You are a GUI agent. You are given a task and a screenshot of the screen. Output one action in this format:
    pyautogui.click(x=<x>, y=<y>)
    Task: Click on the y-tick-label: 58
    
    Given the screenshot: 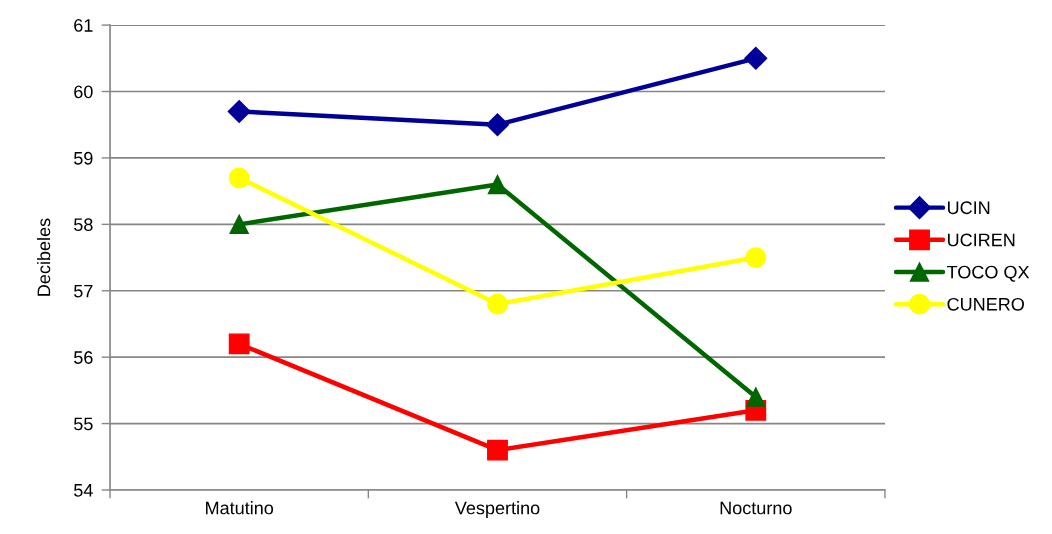 What is the action you would take?
    pyautogui.click(x=83, y=225)
    